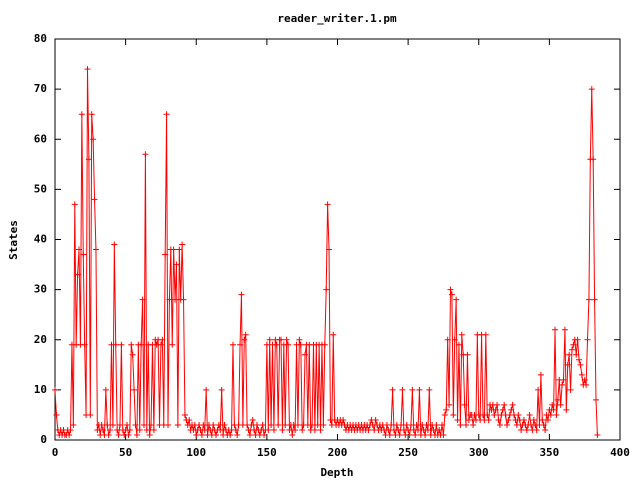 The image size is (640, 480). I want to click on y-tick-label: 10, so click(40, 389).